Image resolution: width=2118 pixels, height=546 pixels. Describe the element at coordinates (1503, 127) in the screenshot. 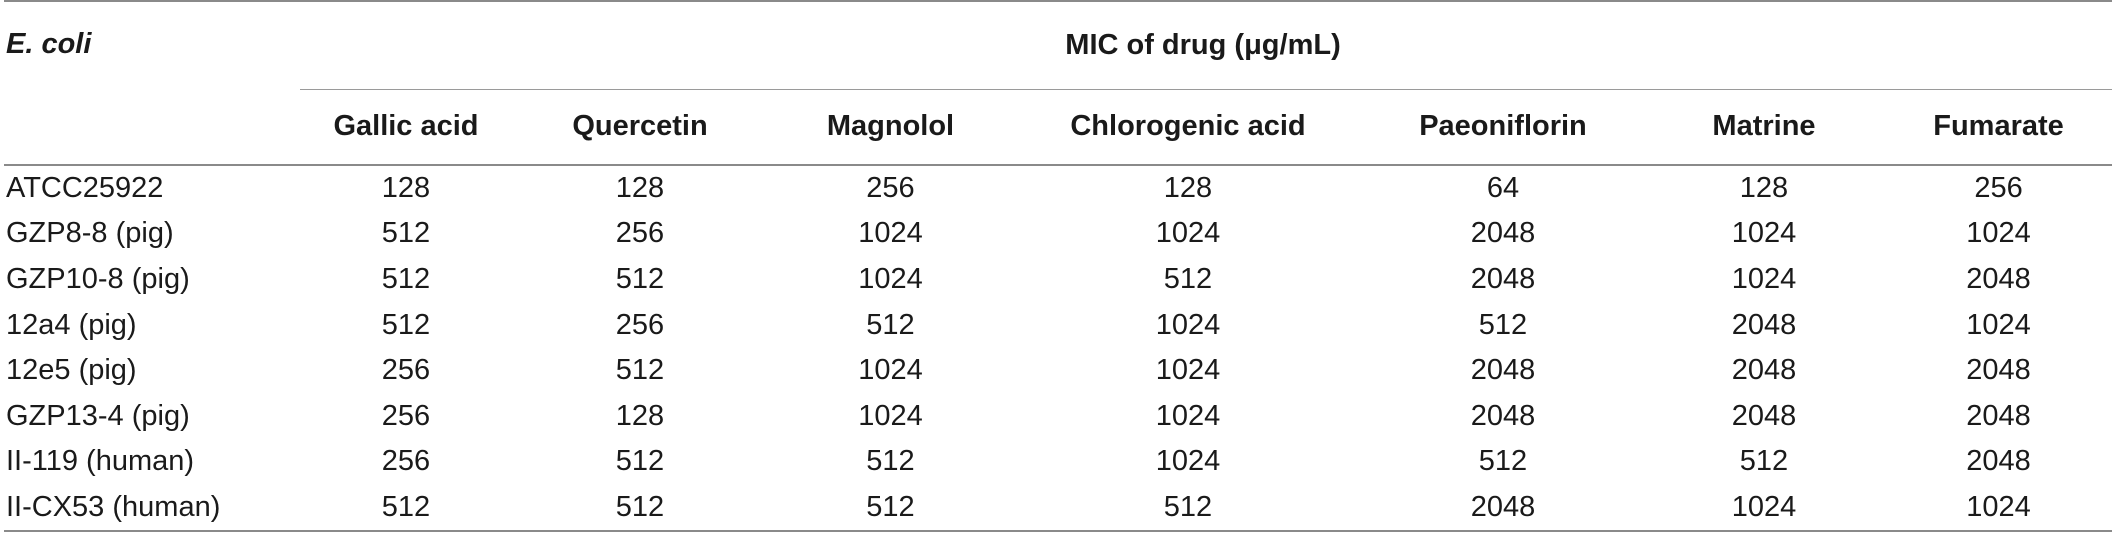

I see `column-header: Paeoniflorin` at that location.